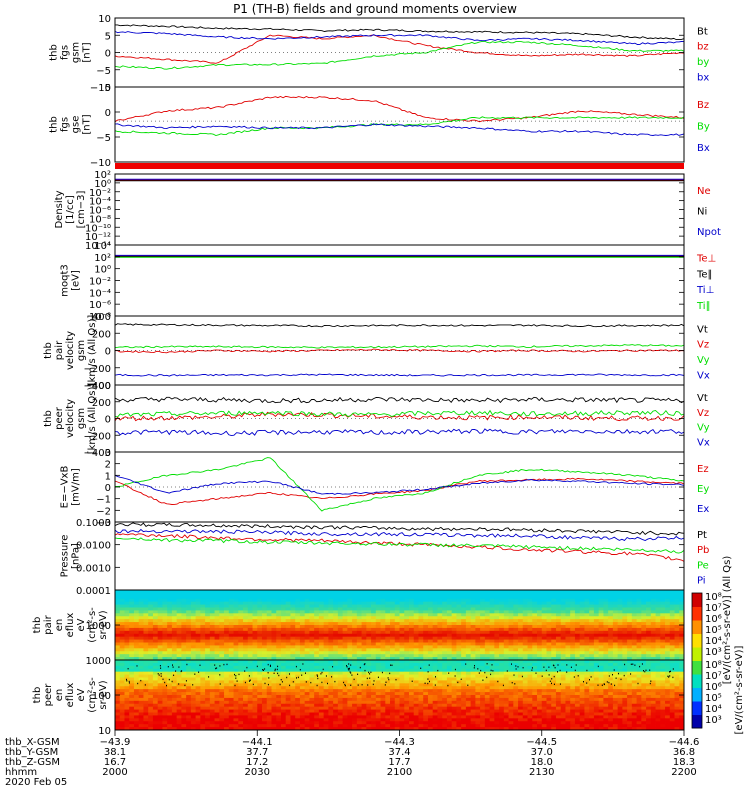  I want to click on ylabel-fgs_gse: thb fgs gse [nT], so click(71, 124).